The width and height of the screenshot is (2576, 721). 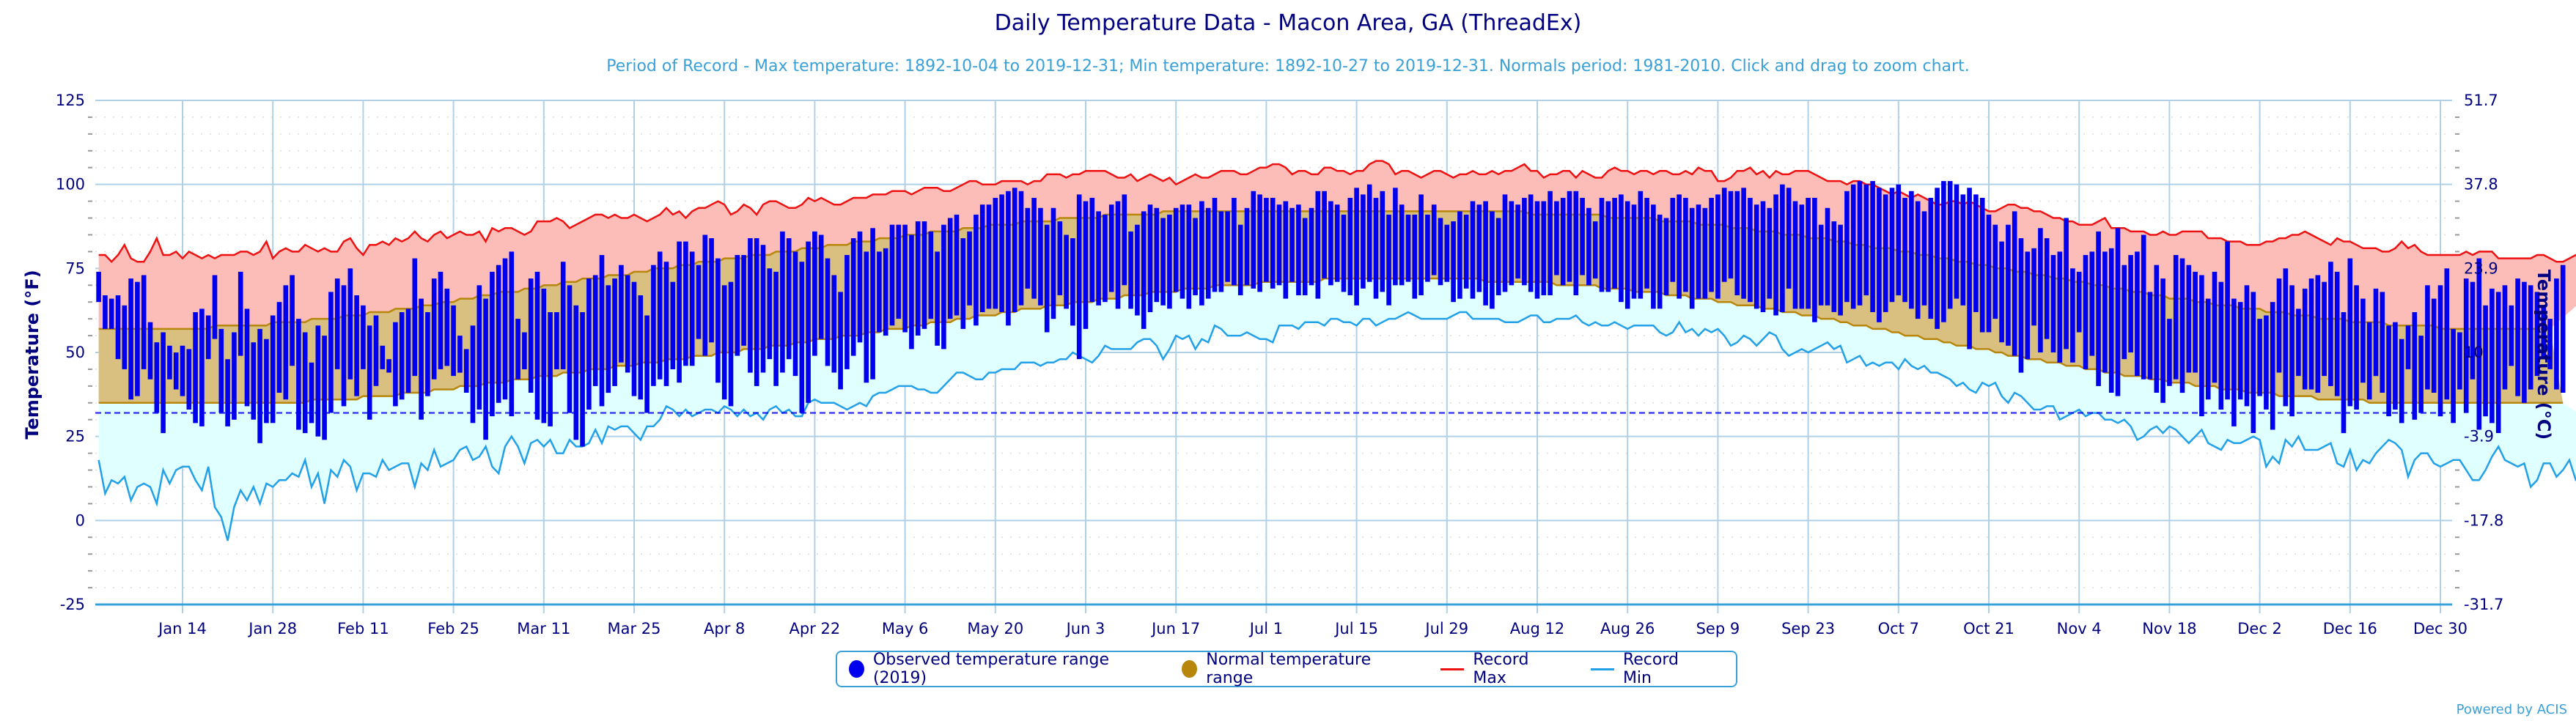 I want to click on legend-item-record-min: Record Min, so click(x=1649, y=669).